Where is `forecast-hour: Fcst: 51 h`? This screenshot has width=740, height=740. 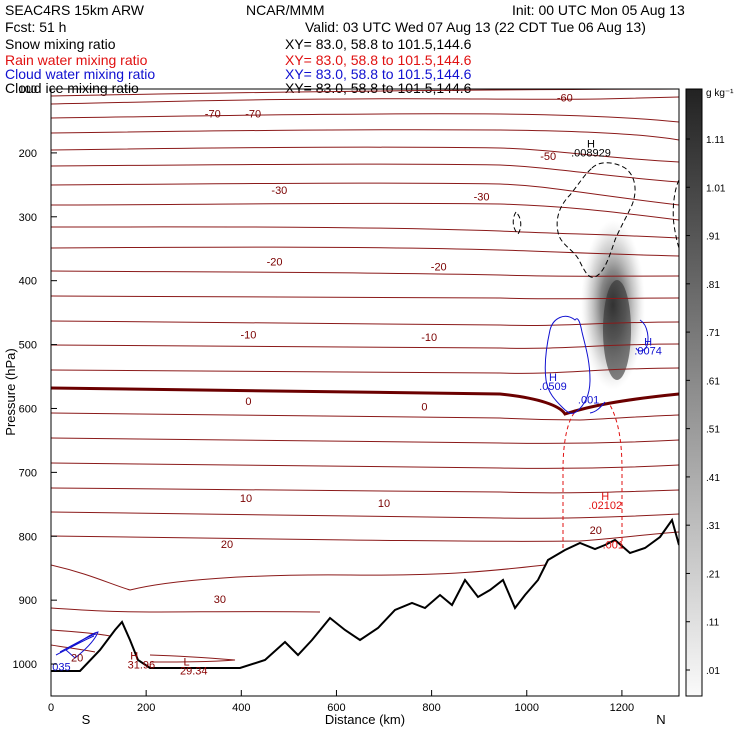
forecast-hour: Fcst: 51 h is located at coordinates (36, 27).